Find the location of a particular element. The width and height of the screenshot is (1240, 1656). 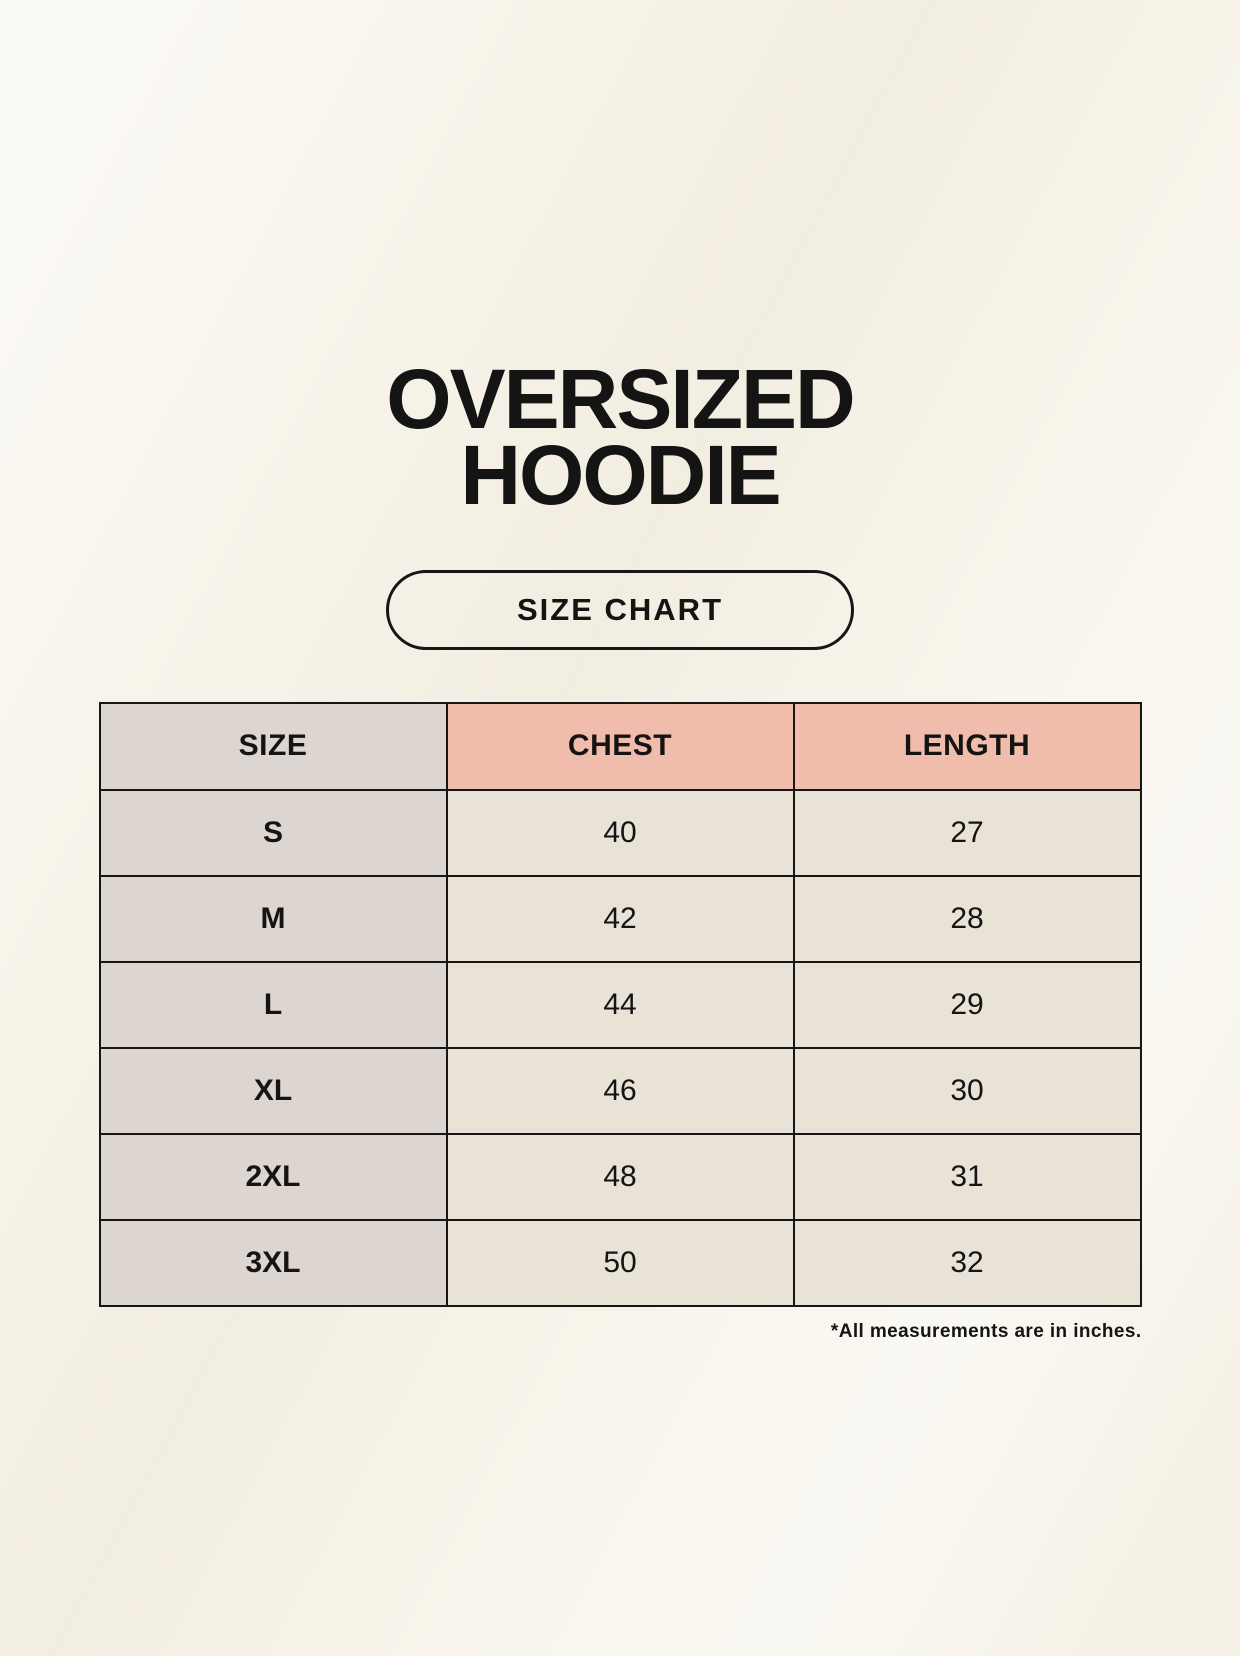

header-row: SIZE CHEST LENGTH is located at coordinates (620, 746).